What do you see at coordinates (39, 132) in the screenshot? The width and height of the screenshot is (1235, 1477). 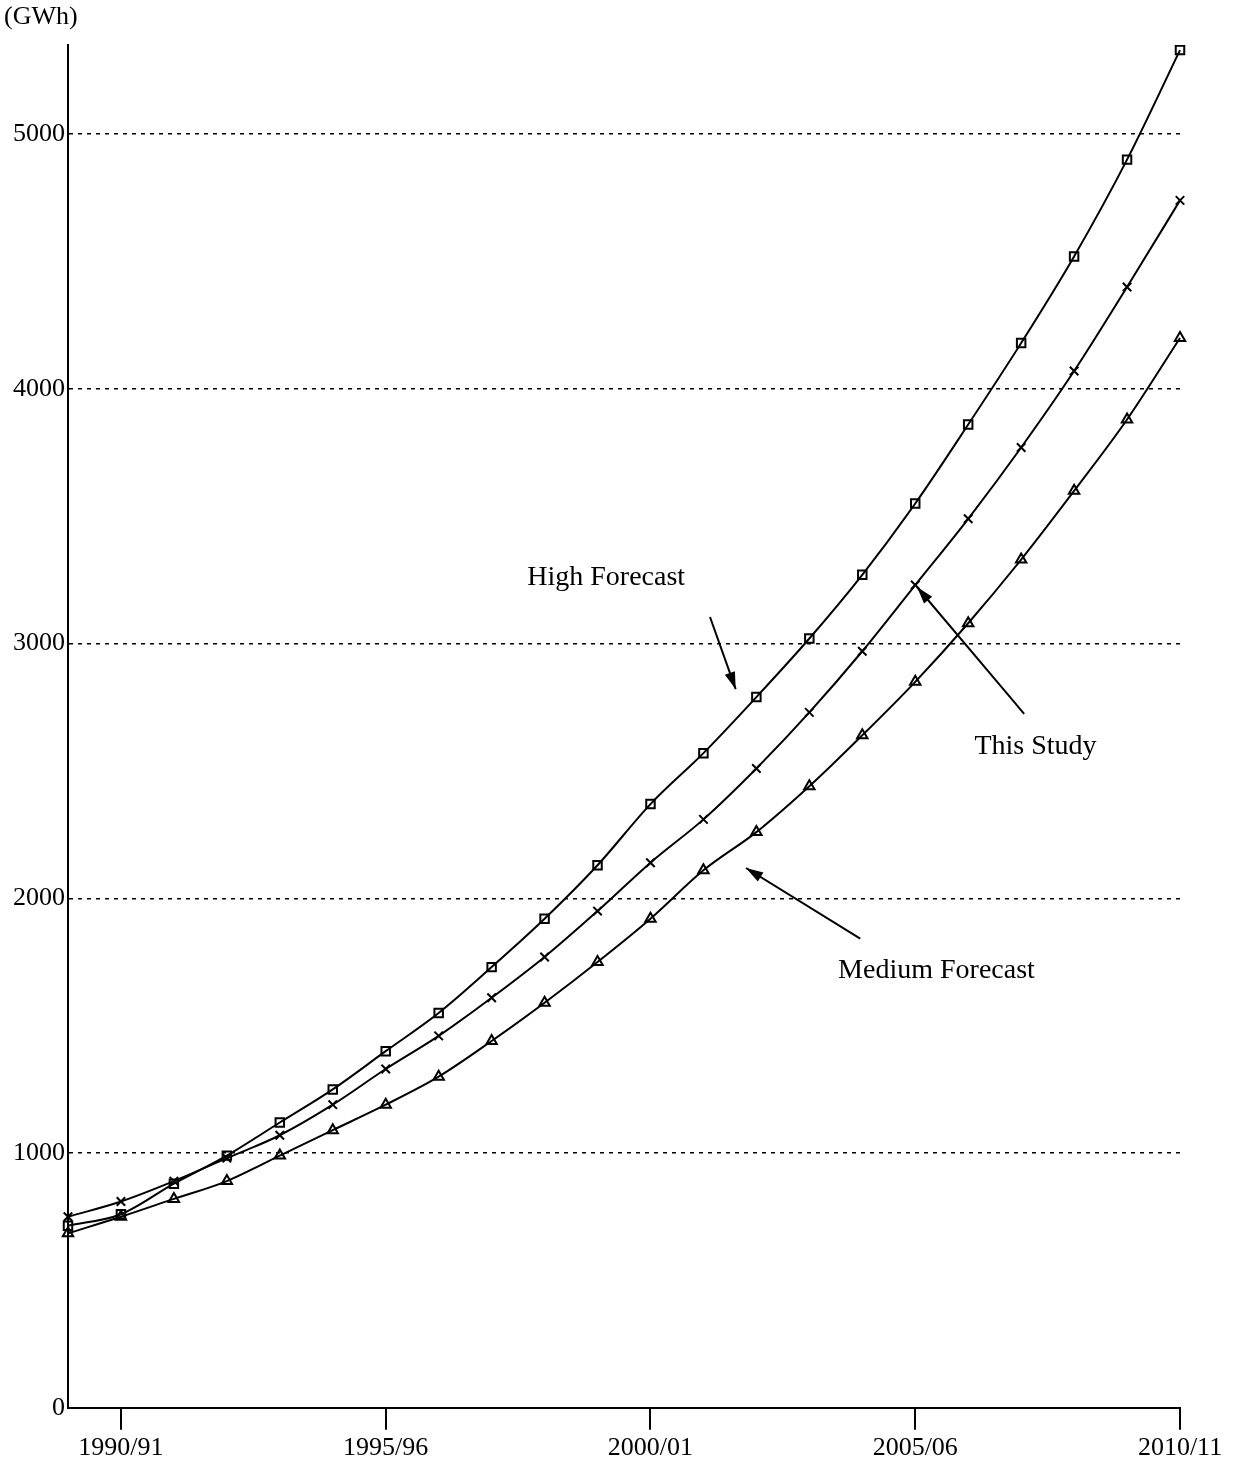 I see `y-tick-label: 5000` at bounding box center [39, 132].